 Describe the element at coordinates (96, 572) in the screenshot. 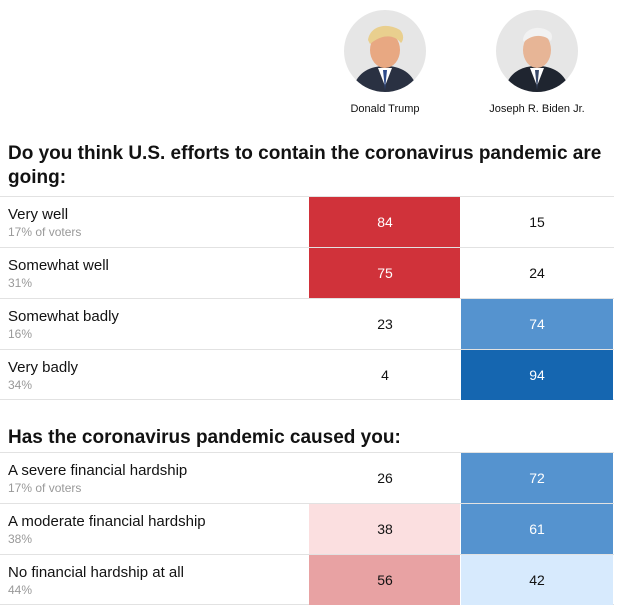

I see `row-label: No financial hardship at all` at that location.